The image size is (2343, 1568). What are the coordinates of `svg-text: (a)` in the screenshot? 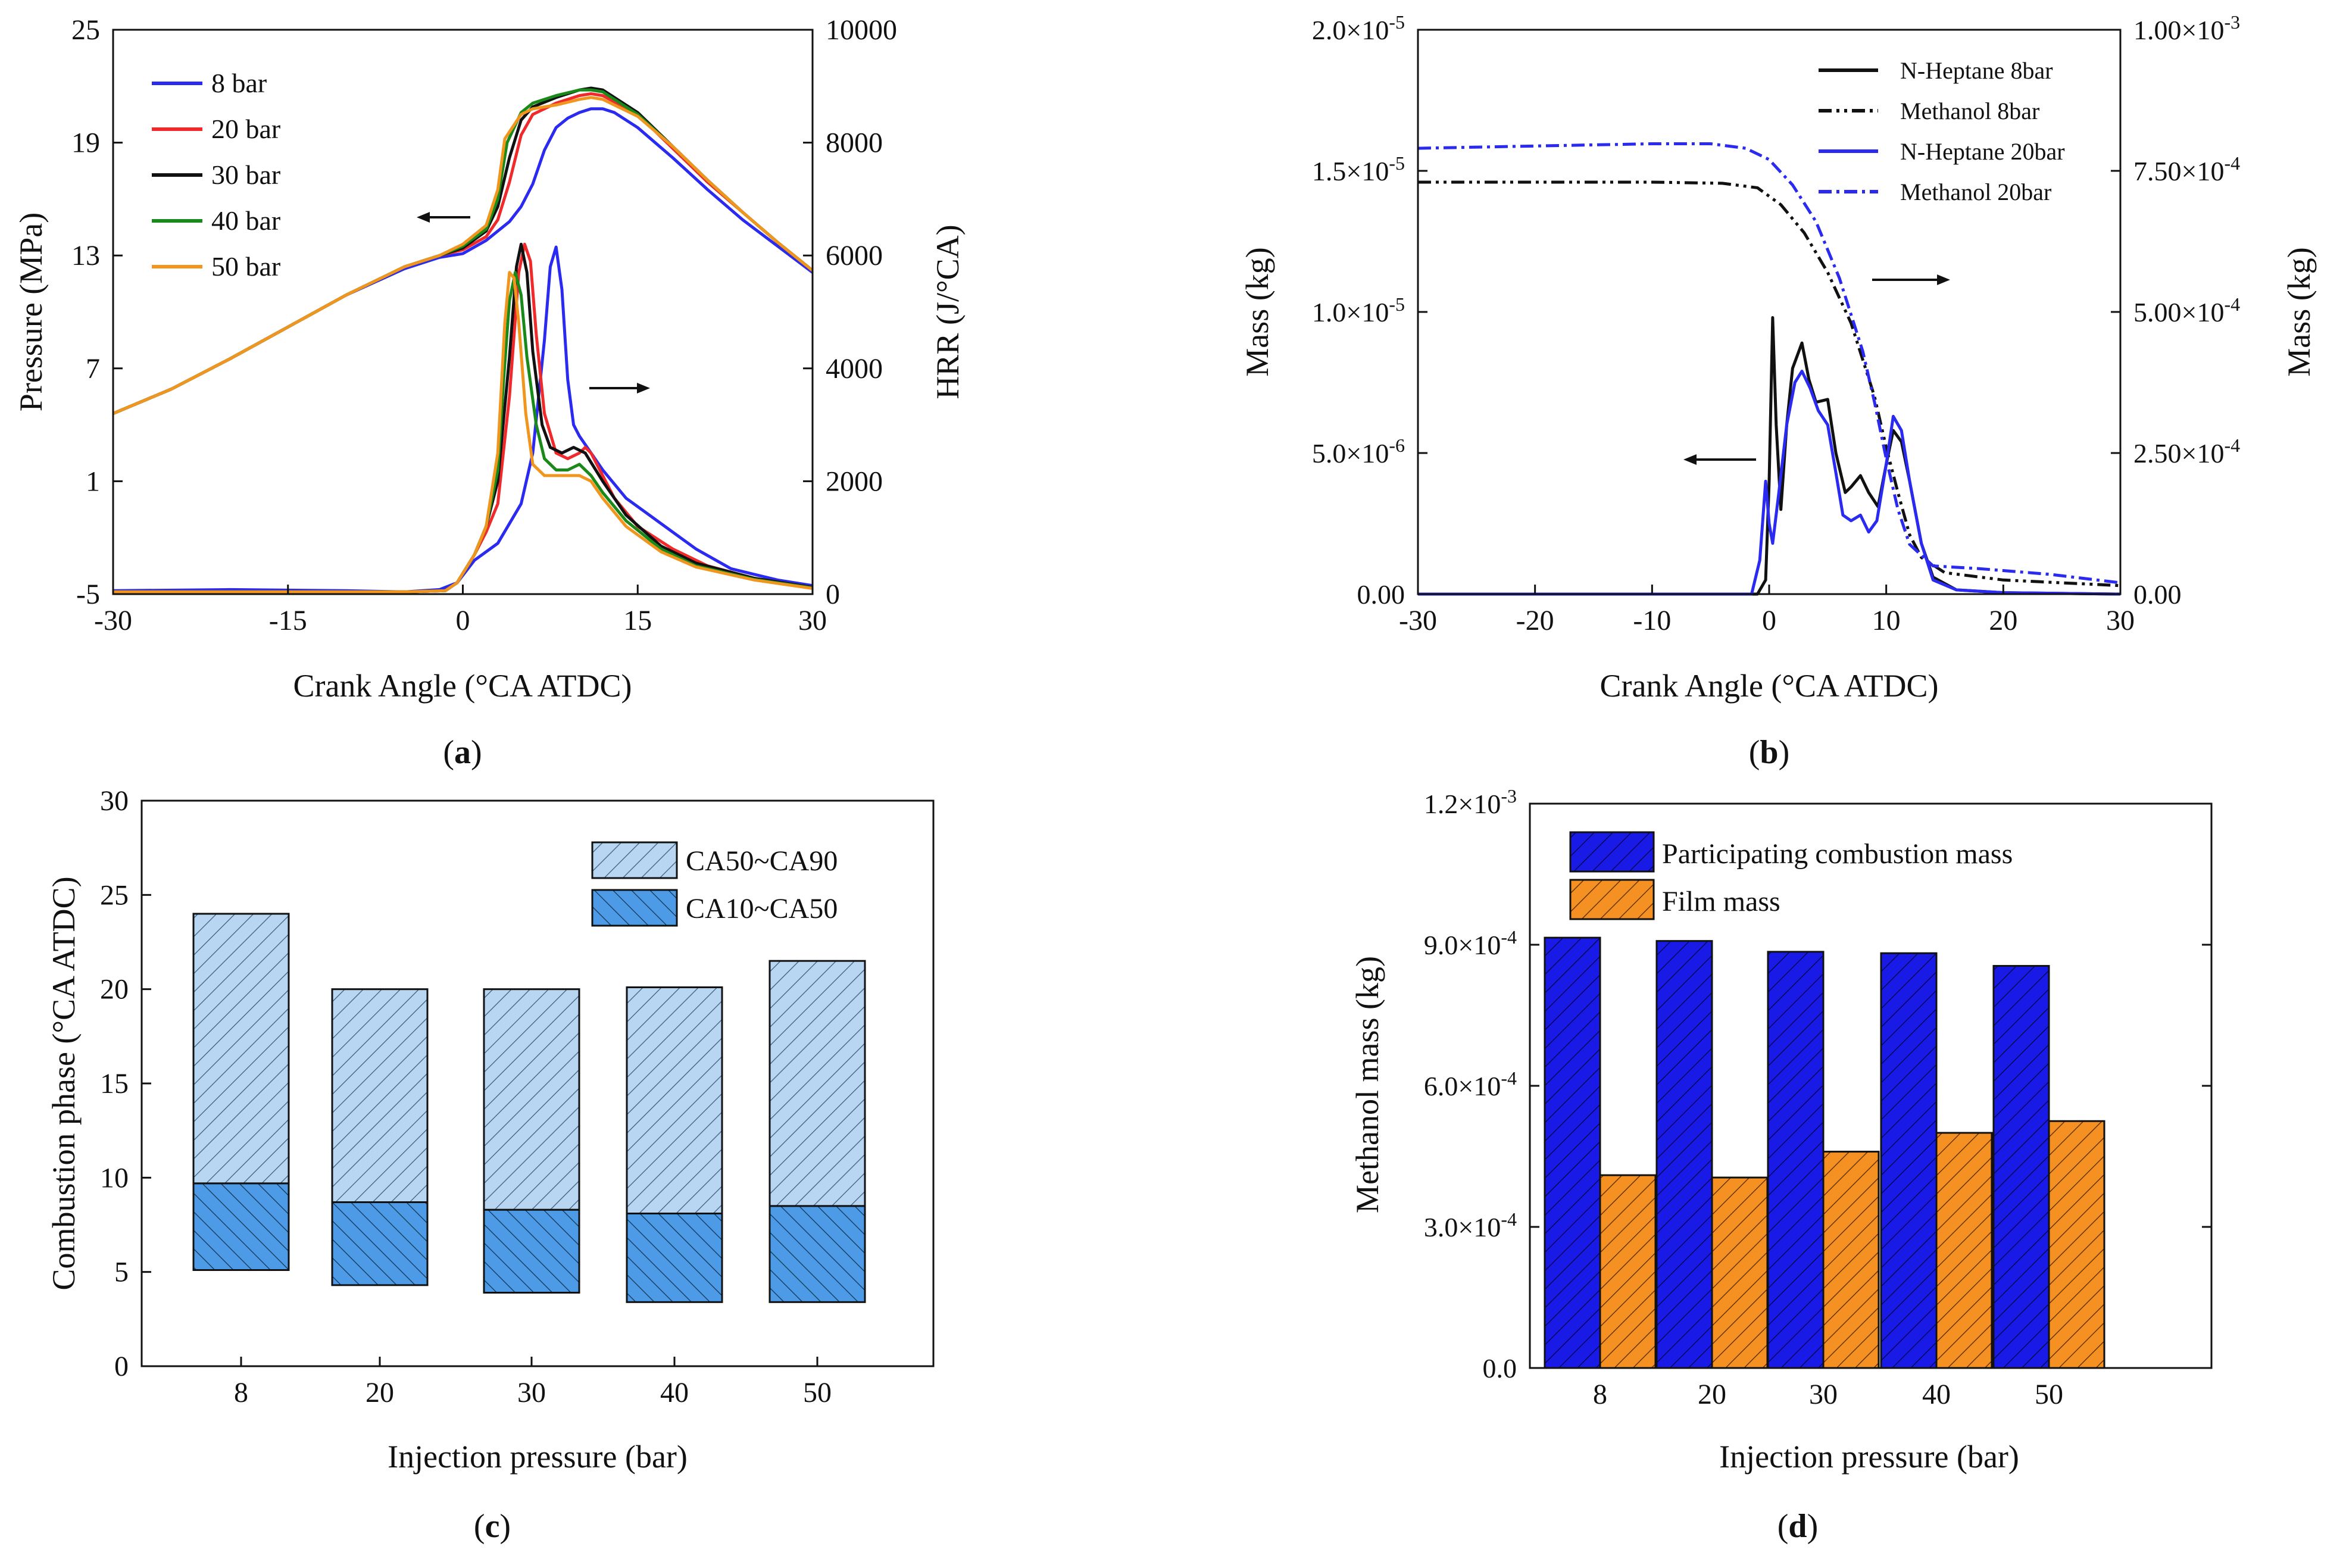 It's located at (462, 752).